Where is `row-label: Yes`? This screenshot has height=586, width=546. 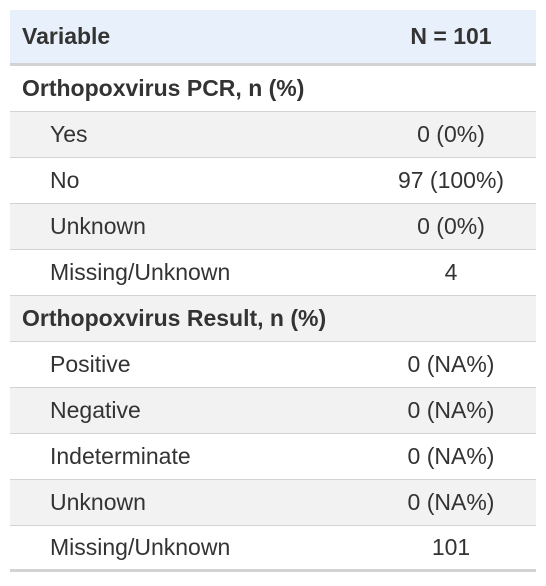
row-label: Yes is located at coordinates (69, 134).